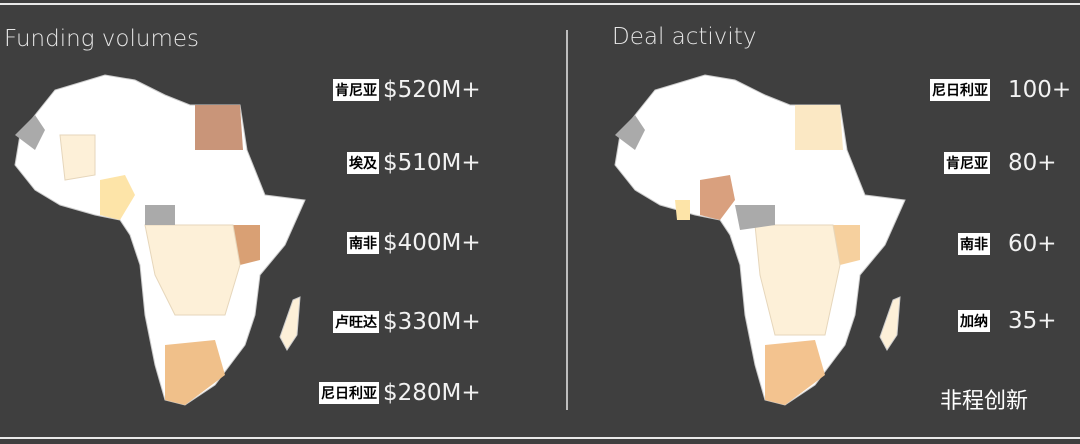 This screenshot has width=1080, height=444. Describe the element at coordinates (984, 401) in the screenshot. I see `watermark: 非程创新` at that location.